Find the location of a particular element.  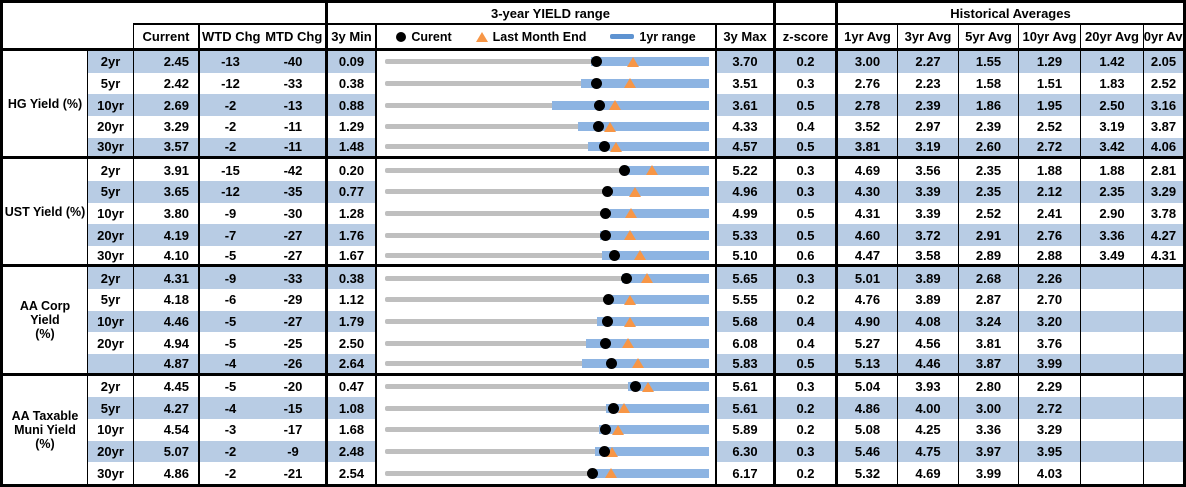

3y-max-cell: 5.22 is located at coordinates (744, 170).